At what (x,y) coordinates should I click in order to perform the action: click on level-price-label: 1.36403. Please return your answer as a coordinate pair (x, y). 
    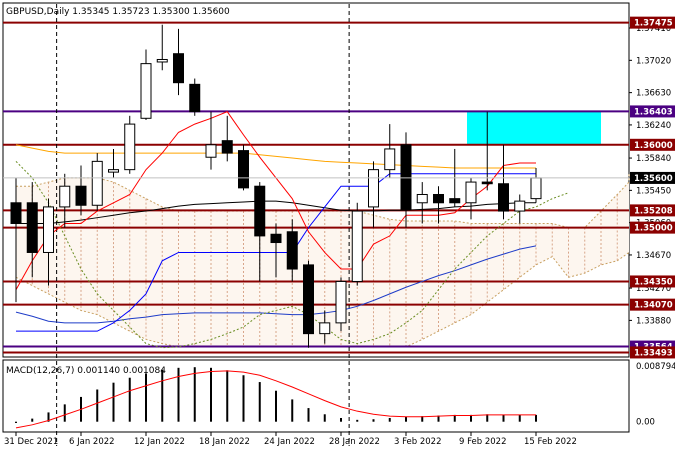
    Looking at the image, I should click on (653, 112).